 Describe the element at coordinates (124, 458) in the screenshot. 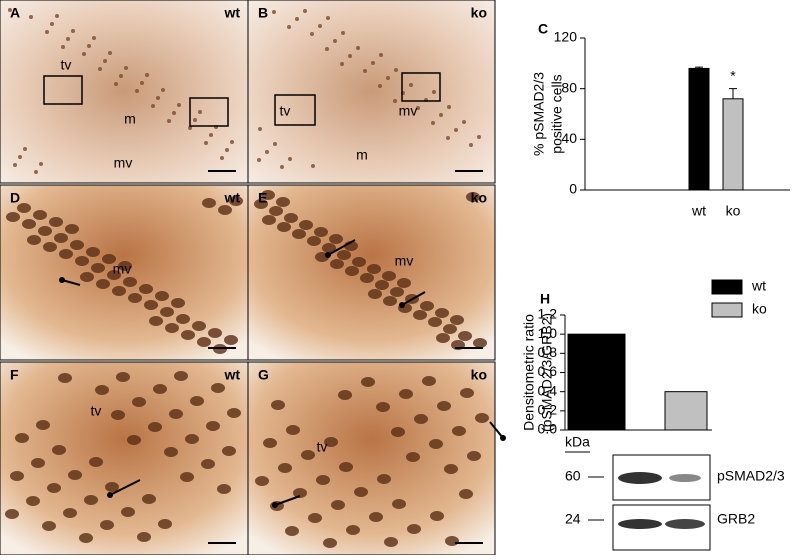

I see `micrograph` at that location.